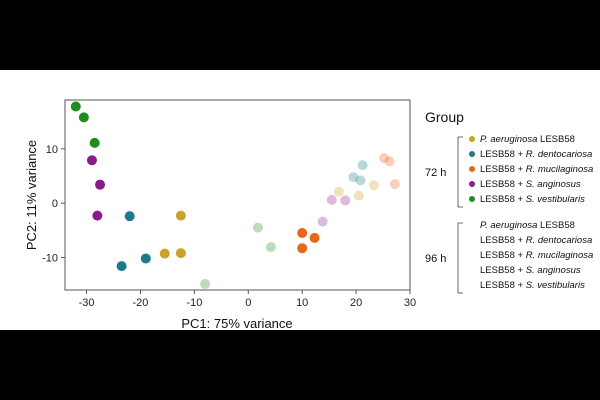 The width and height of the screenshot is (600, 400). I want to click on x-tick-label: 20, so click(356, 303).